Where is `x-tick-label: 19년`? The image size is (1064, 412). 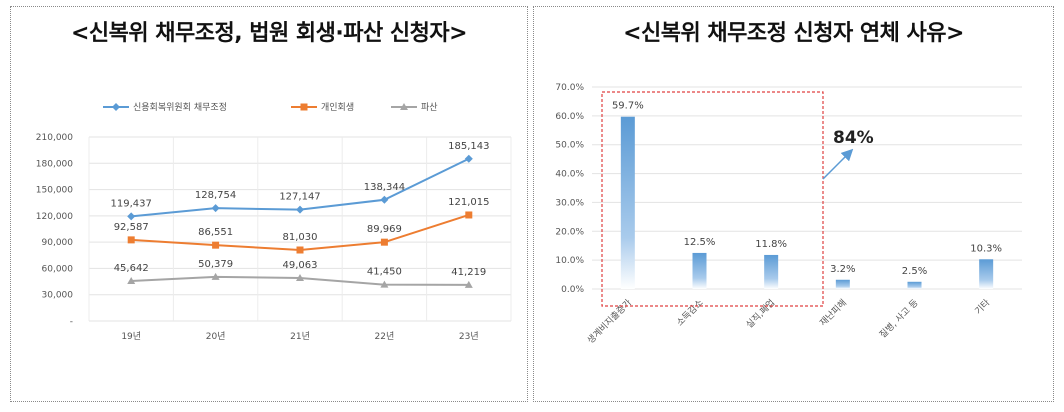
x-tick-label: 19년 is located at coordinates (131, 336).